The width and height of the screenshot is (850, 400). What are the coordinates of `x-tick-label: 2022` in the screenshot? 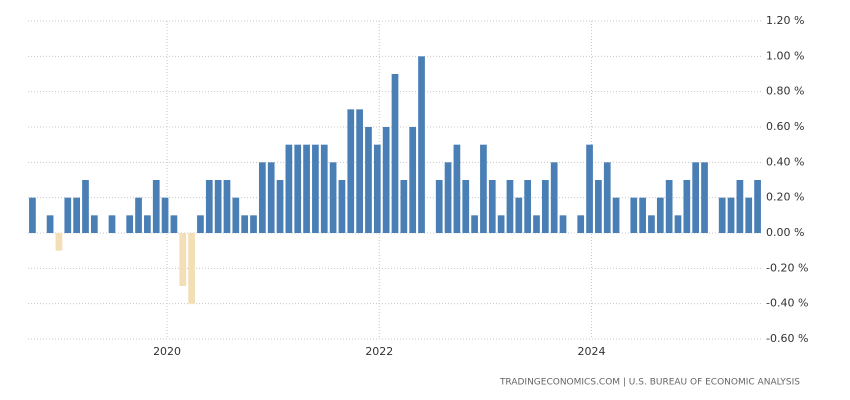 It's located at (379, 351).